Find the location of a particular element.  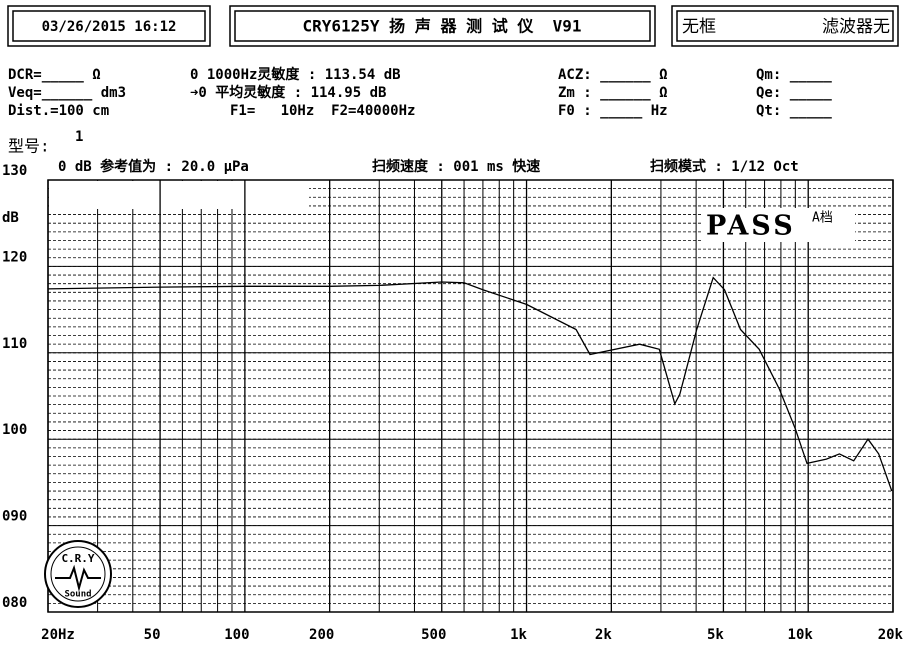

device: CRY6125Y 扬 声 器 测 试 仪 V91 is located at coordinates (441, 26).